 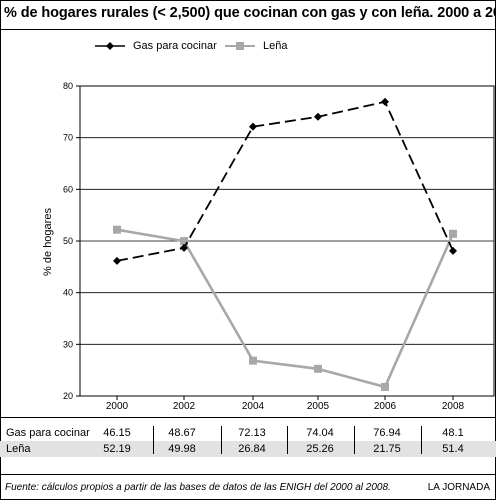 I want to click on x-tick-label: 2000, so click(x=117, y=406).